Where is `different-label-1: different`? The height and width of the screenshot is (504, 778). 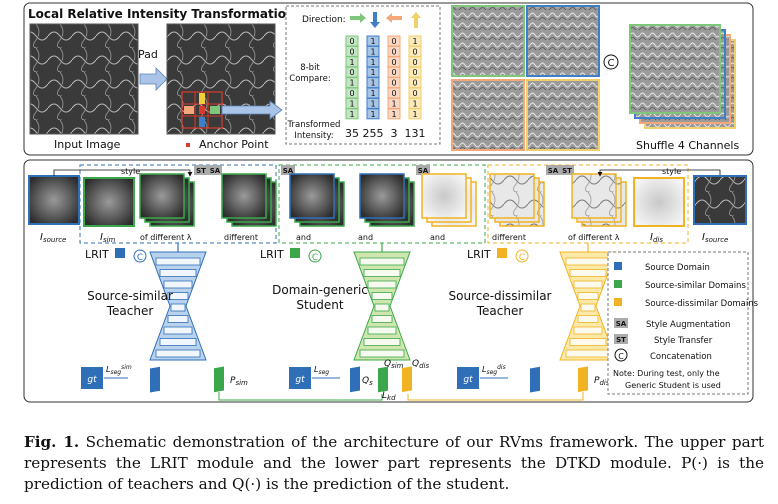
different-label-1: different is located at coordinates (241, 237).